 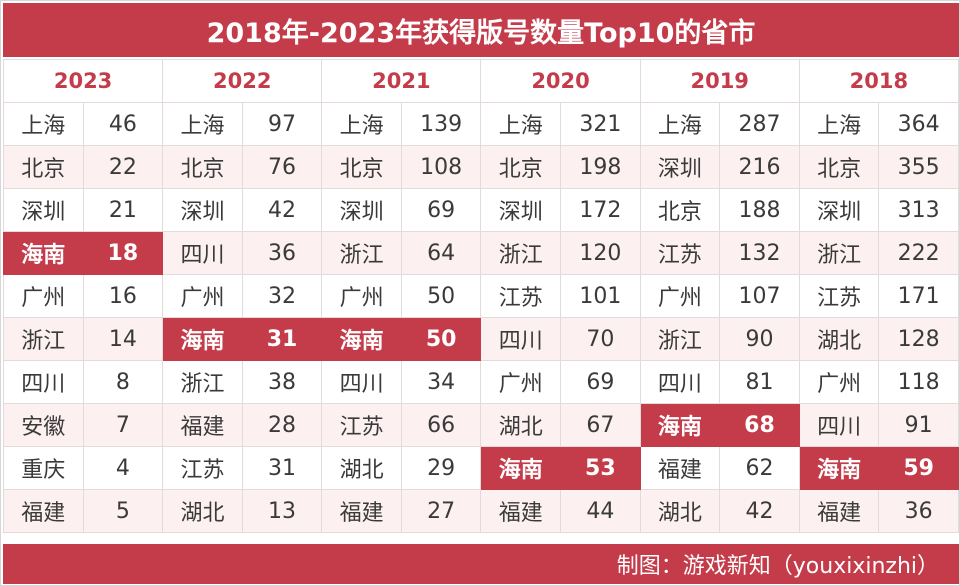 I want to click on year-header: 2018, so click(x=879, y=81).